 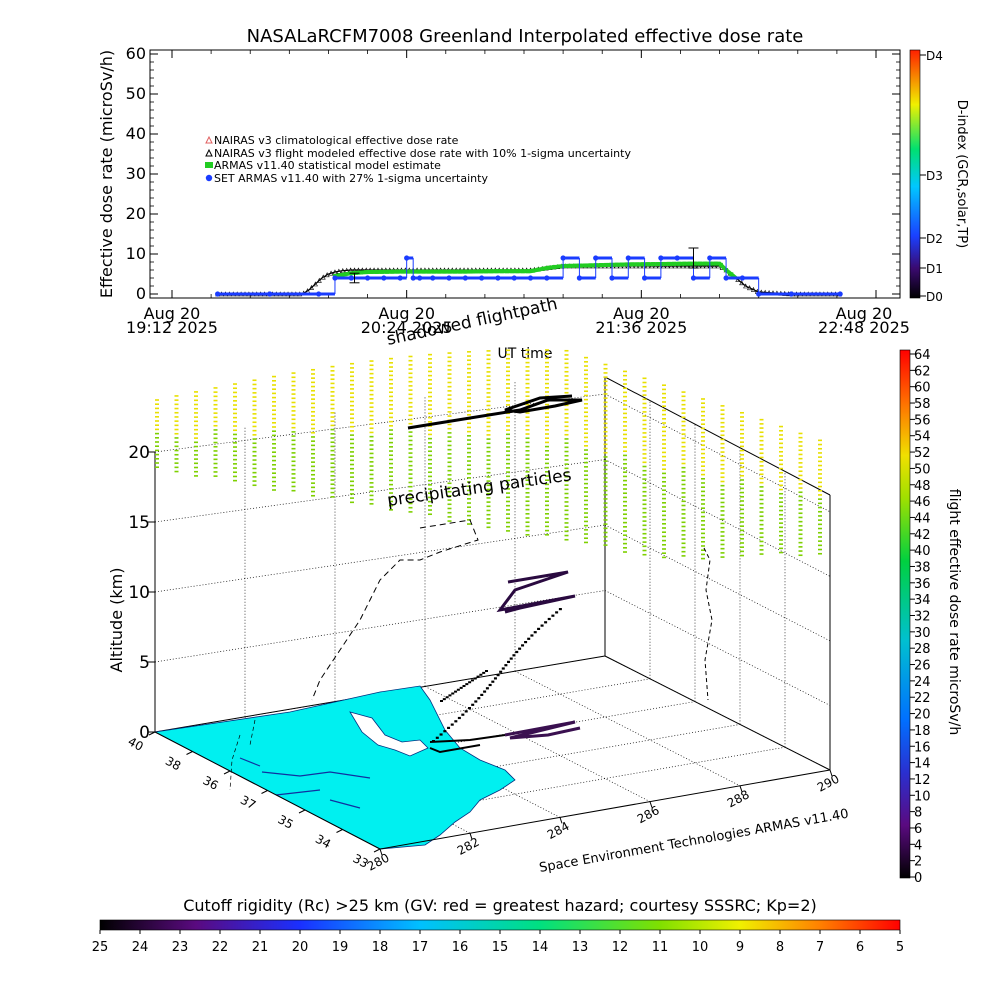 What do you see at coordinates (498, 942) in the screenshot?
I see `cutoff-rigidity-ticks: 25 24 23 22 21 20 19 18 17 16 15 14 13 12 11 10 9 8 7 6 5` at bounding box center [498, 942].